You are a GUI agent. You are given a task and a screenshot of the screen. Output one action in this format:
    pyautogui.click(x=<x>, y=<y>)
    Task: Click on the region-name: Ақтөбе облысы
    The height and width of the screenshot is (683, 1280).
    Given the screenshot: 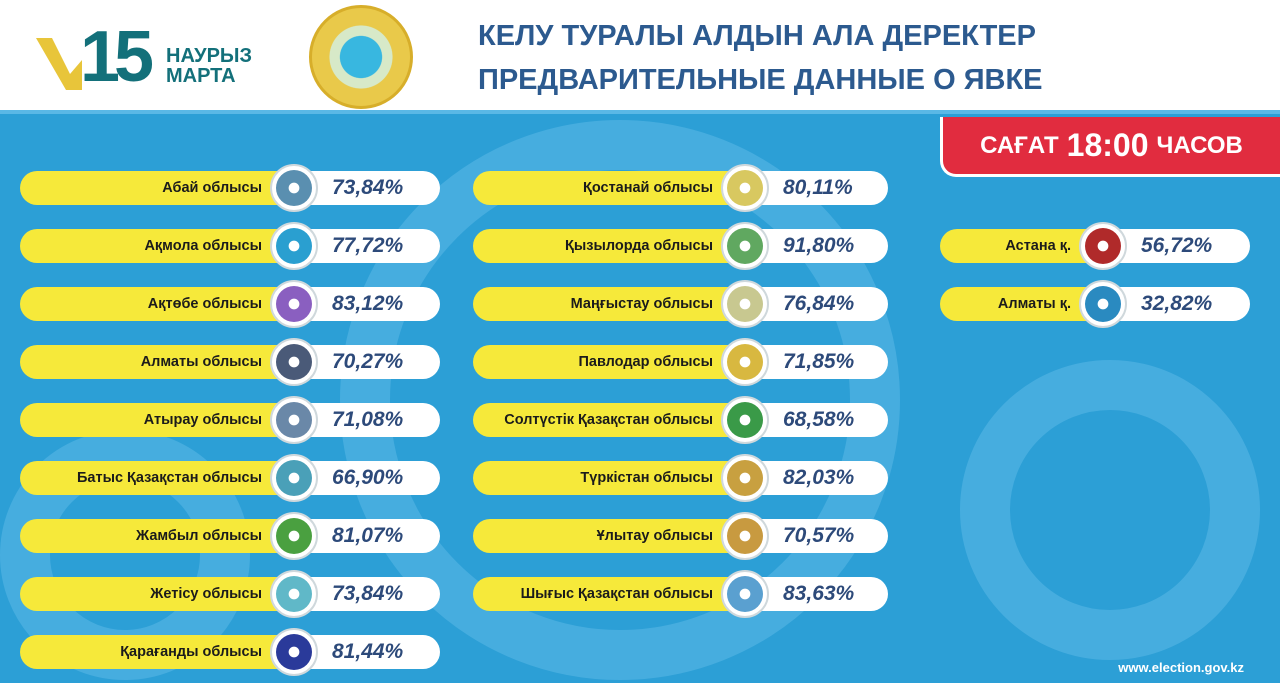 What is the action you would take?
    pyautogui.click(x=157, y=304)
    